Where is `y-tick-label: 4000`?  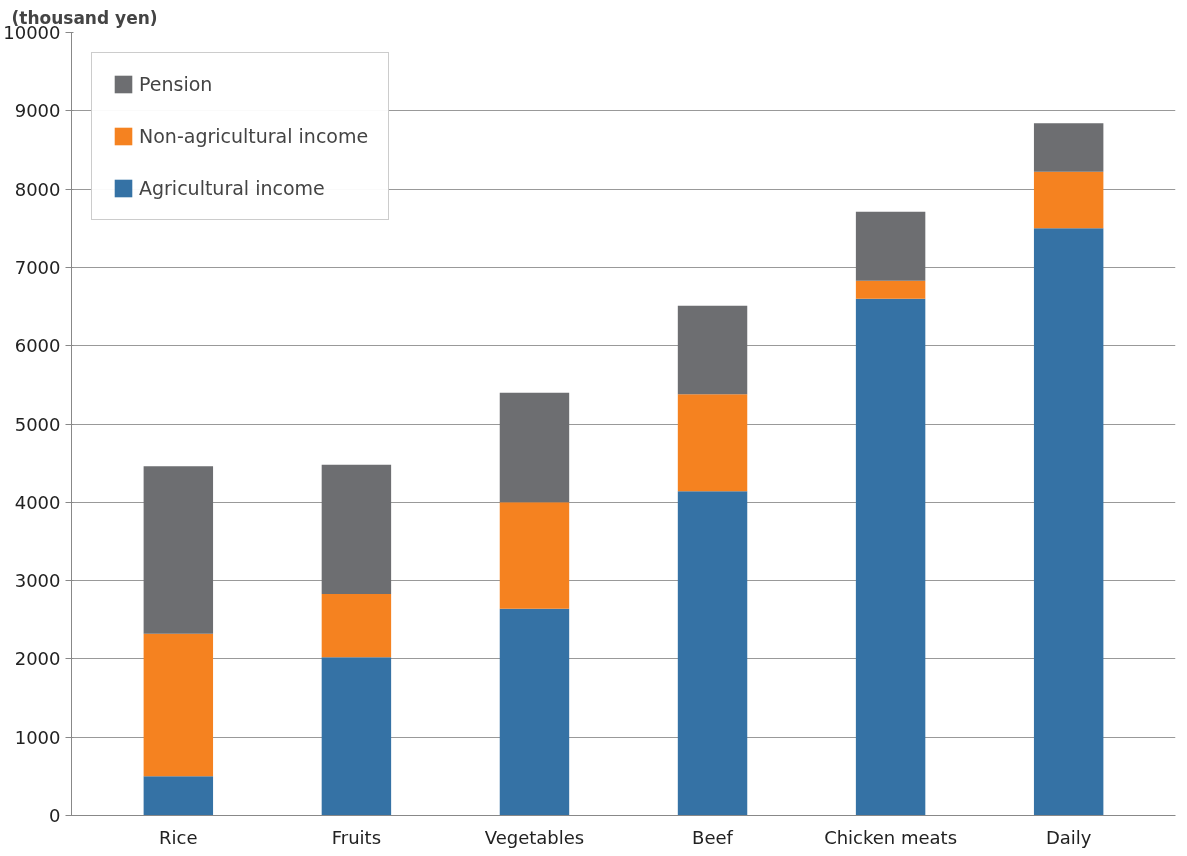 y-tick-label: 4000 is located at coordinates (37, 502).